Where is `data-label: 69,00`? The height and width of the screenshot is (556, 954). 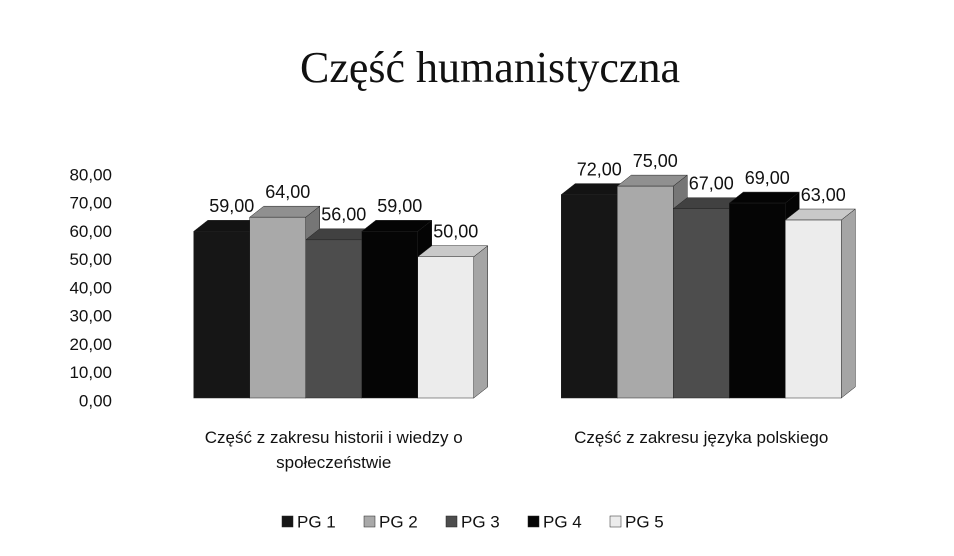 data-label: 69,00 is located at coordinates (767, 178).